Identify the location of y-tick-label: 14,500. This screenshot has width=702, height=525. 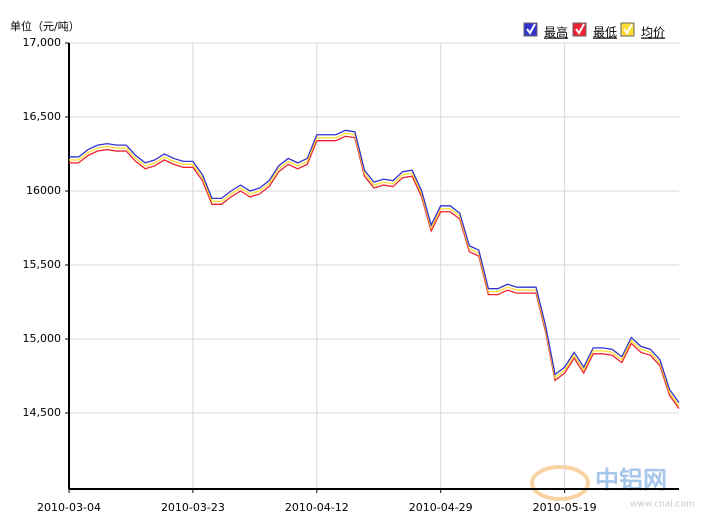
(42, 412).